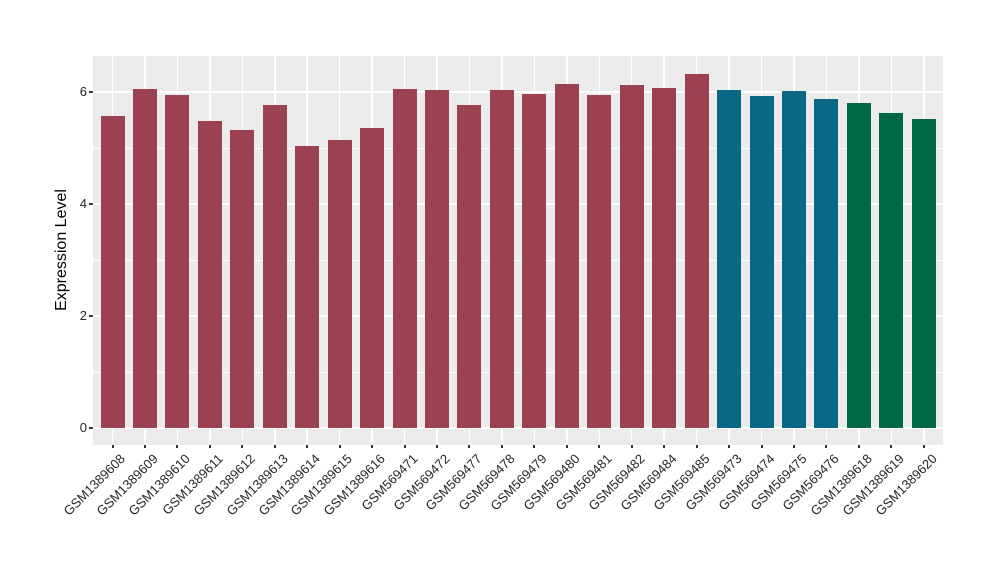  Describe the element at coordinates (83, 203) in the screenshot. I see `y-tick-label: 4` at that location.